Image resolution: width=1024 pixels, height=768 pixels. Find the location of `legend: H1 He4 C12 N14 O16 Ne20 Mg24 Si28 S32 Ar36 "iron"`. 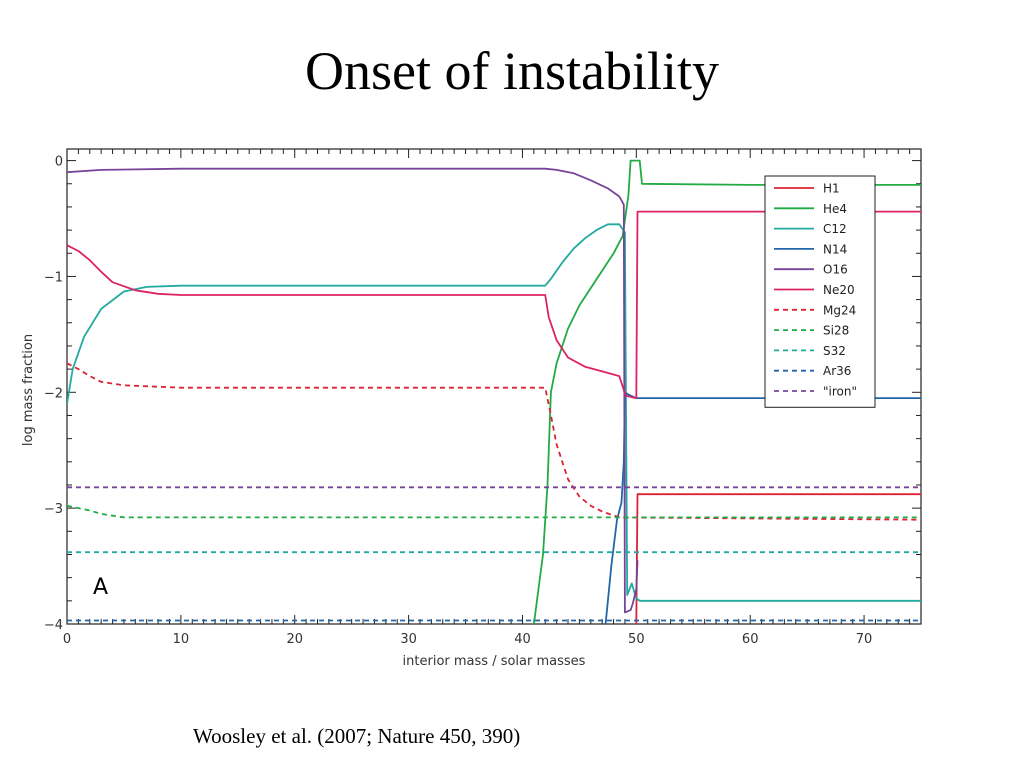

legend: H1 He4 C12 N14 O16 Ne20 Mg24 Si28 S32 Ar36 "iron" is located at coordinates (820, 291).